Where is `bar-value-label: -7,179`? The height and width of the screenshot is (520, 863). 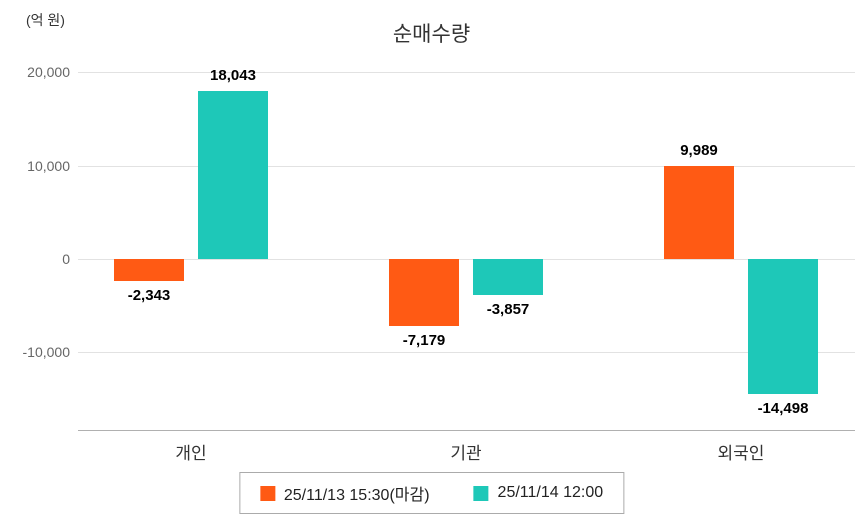
bar-value-label: -7,179 is located at coordinates (424, 340).